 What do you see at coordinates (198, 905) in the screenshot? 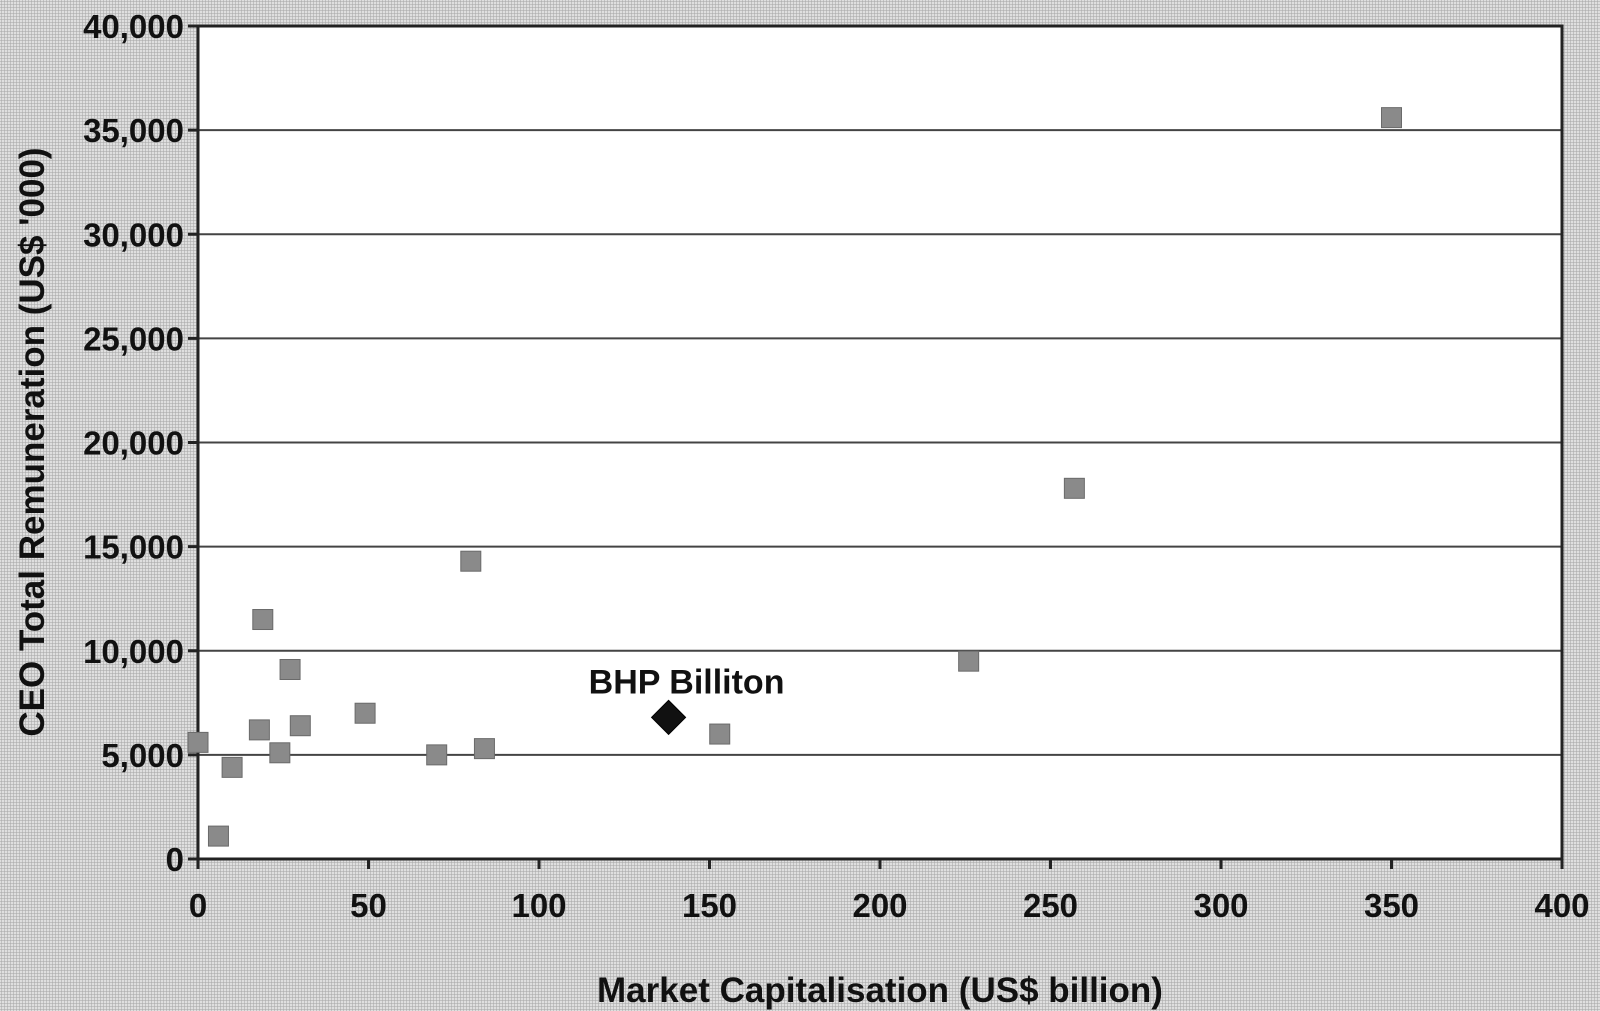
I see `x-tick-label: 0` at bounding box center [198, 905].